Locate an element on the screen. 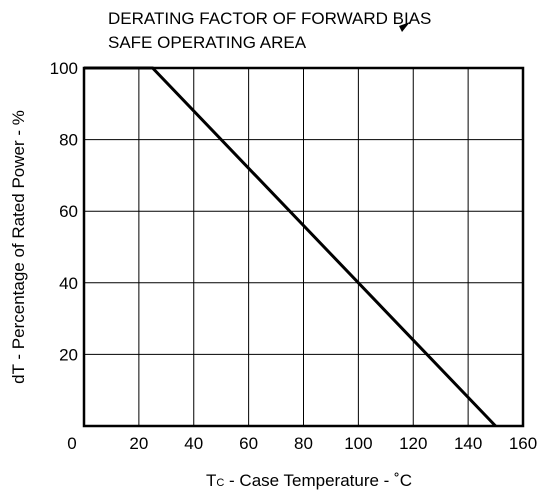 Image resolution: width=555 pixels, height=495 pixels. y-axis-label: dT - Percentage of Rated Power - % is located at coordinates (18, 247).